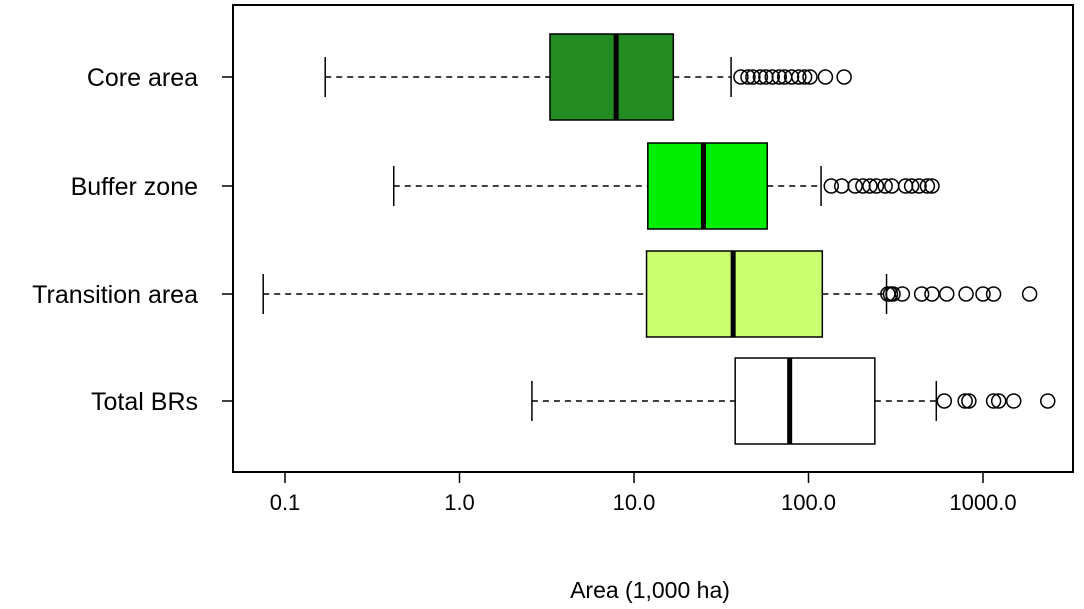 The width and height of the screenshot is (1084, 609). I want to click on category-label: Transition area, so click(115, 295).